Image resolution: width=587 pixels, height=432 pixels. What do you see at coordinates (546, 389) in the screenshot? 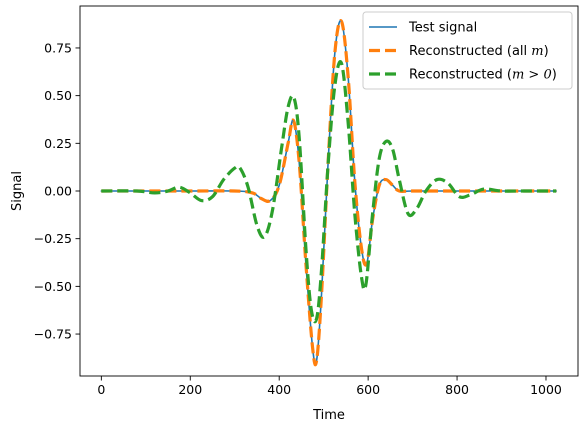
I see `x-tick-label: 1000` at bounding box center [546, 389].